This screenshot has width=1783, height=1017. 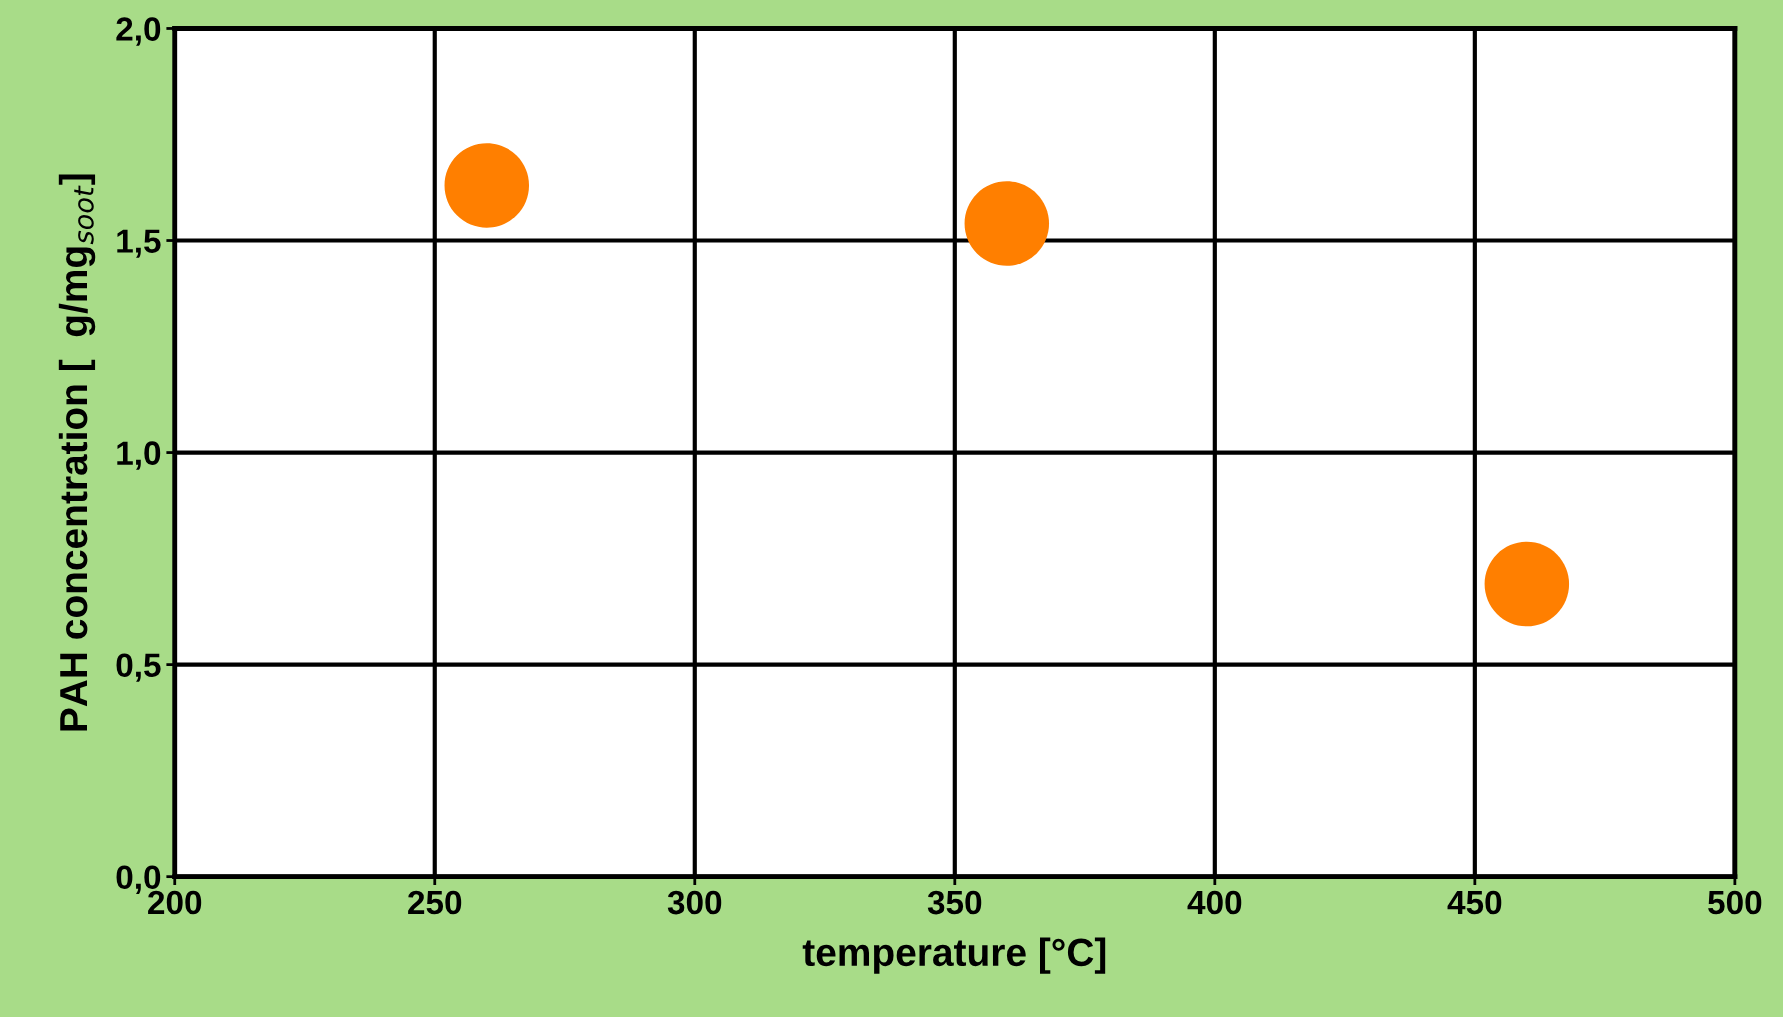 I want to click on x-tick-label: 450, so click(x=1474, y=902).